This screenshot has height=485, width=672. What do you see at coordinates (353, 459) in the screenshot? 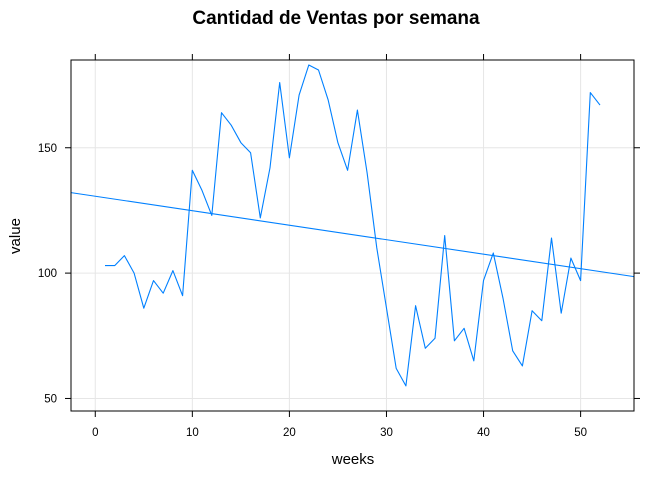
I see `x-axis-label: weeks` at bounding box center [353, 459].